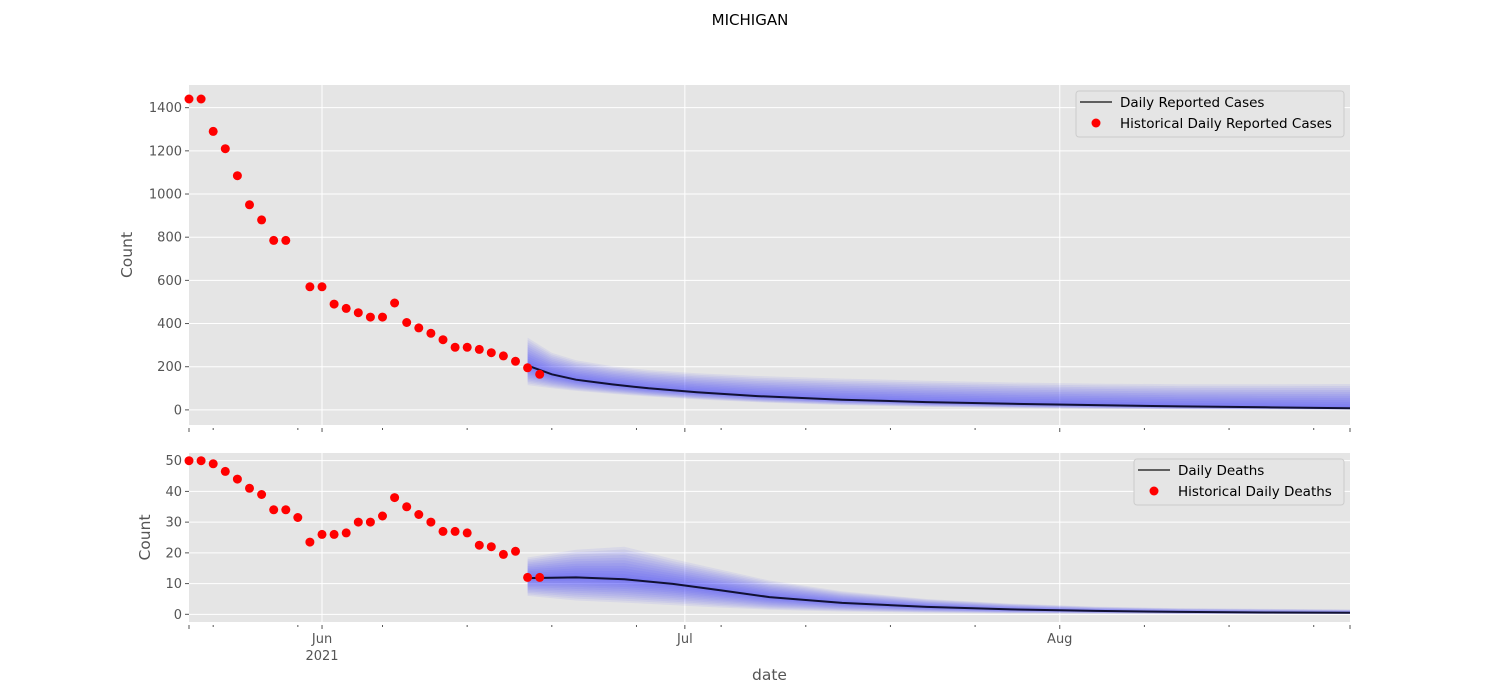 This screenshot has height=700, width=1500. Describe the element at coordinates (684, 639) in the screenshot. I see `x-tick-label: Jul` at that location.